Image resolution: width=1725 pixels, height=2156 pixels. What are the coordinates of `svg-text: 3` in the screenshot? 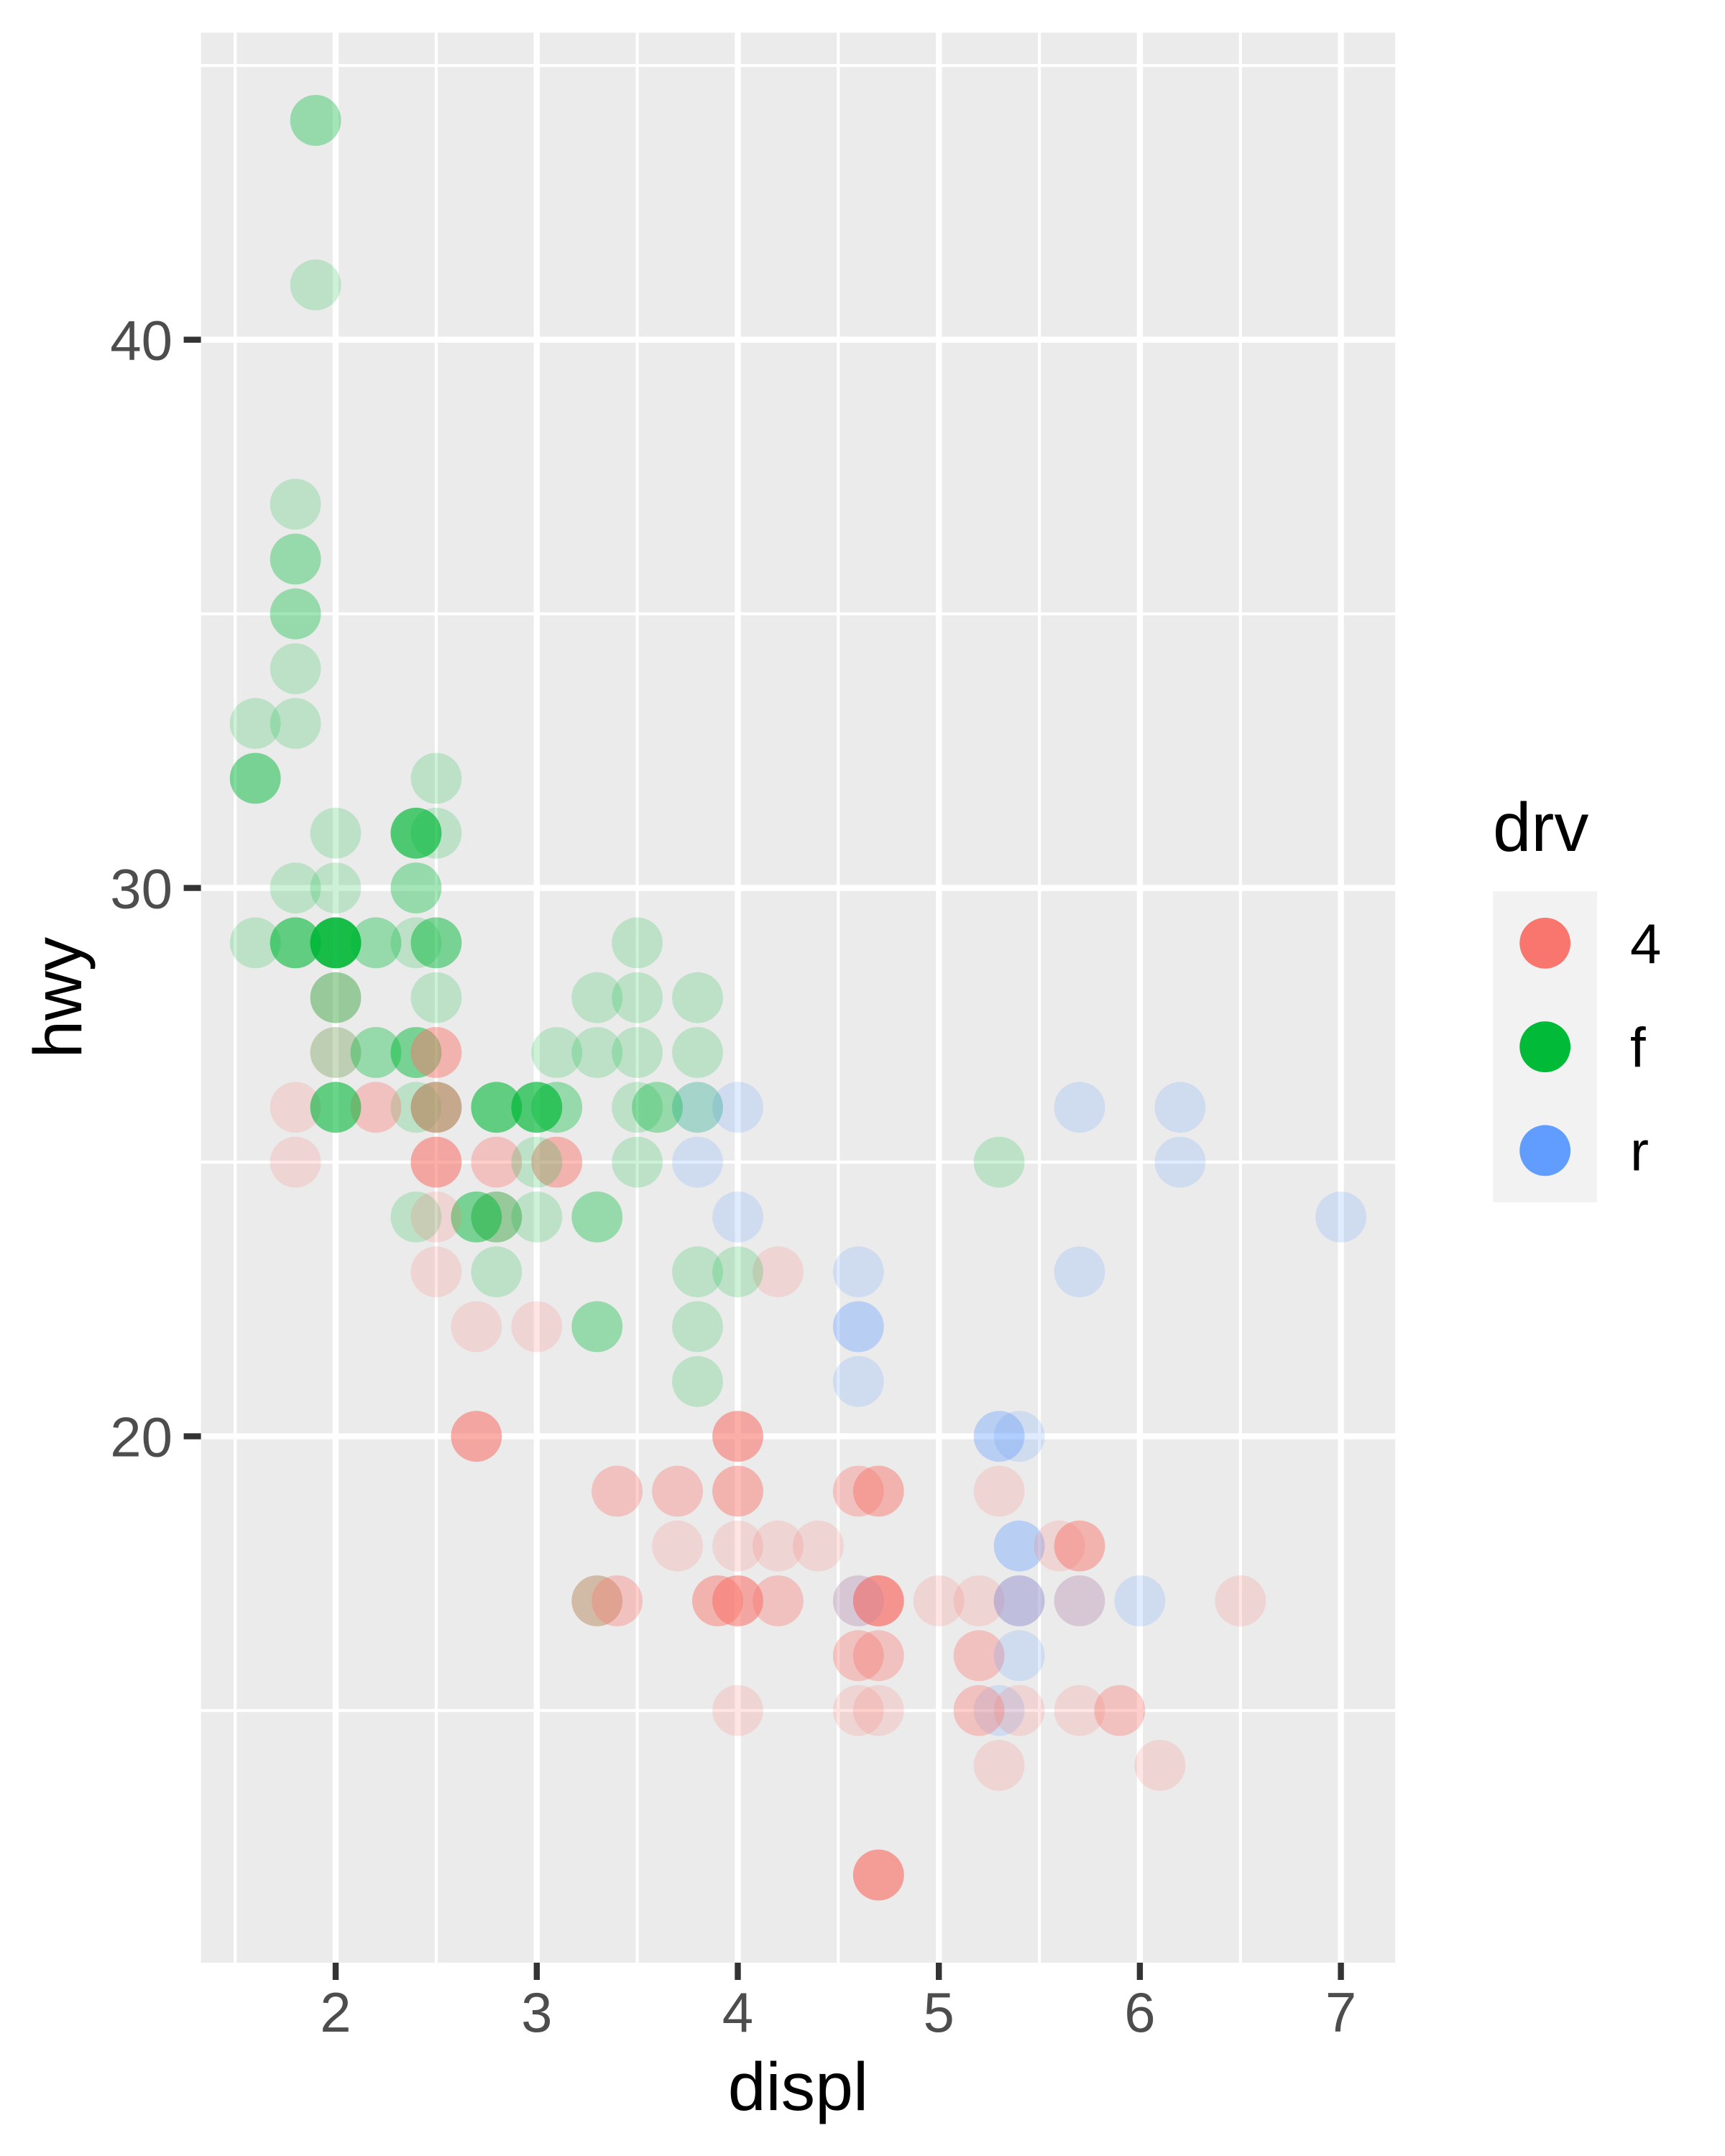 It's located at (536, 2012).